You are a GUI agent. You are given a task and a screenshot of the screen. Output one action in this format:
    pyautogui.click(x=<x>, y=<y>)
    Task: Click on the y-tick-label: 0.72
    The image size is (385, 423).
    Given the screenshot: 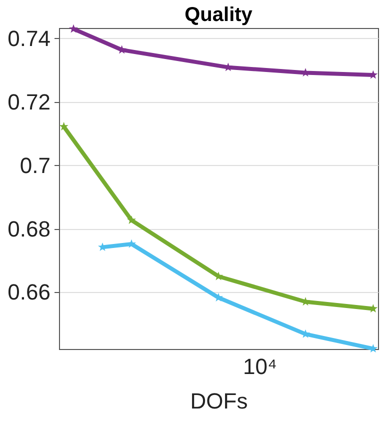 What is the action you would take?
    pyautogui.click(x=29, y=101)
    